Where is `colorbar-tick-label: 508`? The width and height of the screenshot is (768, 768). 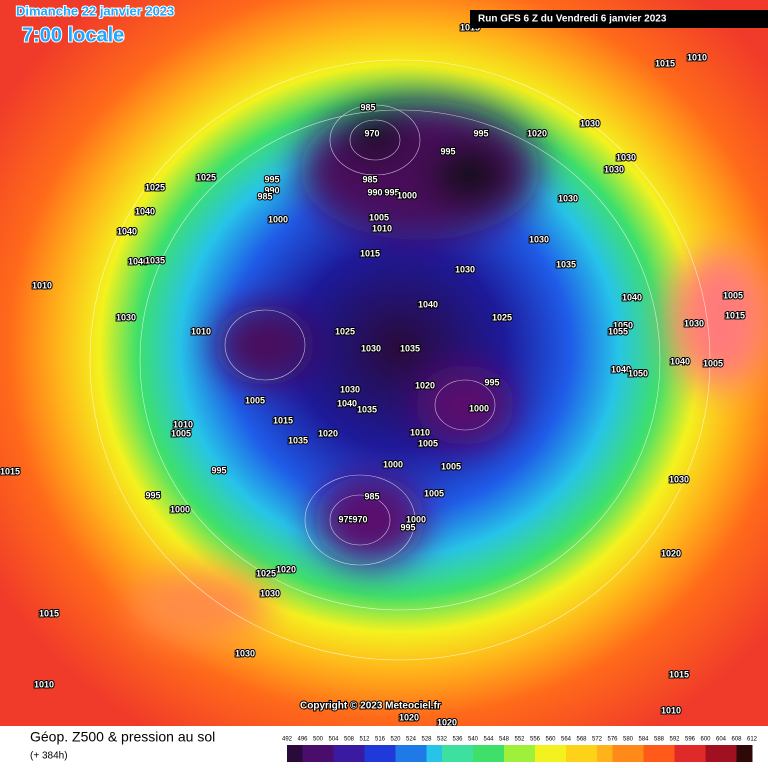
colorbar-tick-label: 508 is located at coordinates (349, 740).